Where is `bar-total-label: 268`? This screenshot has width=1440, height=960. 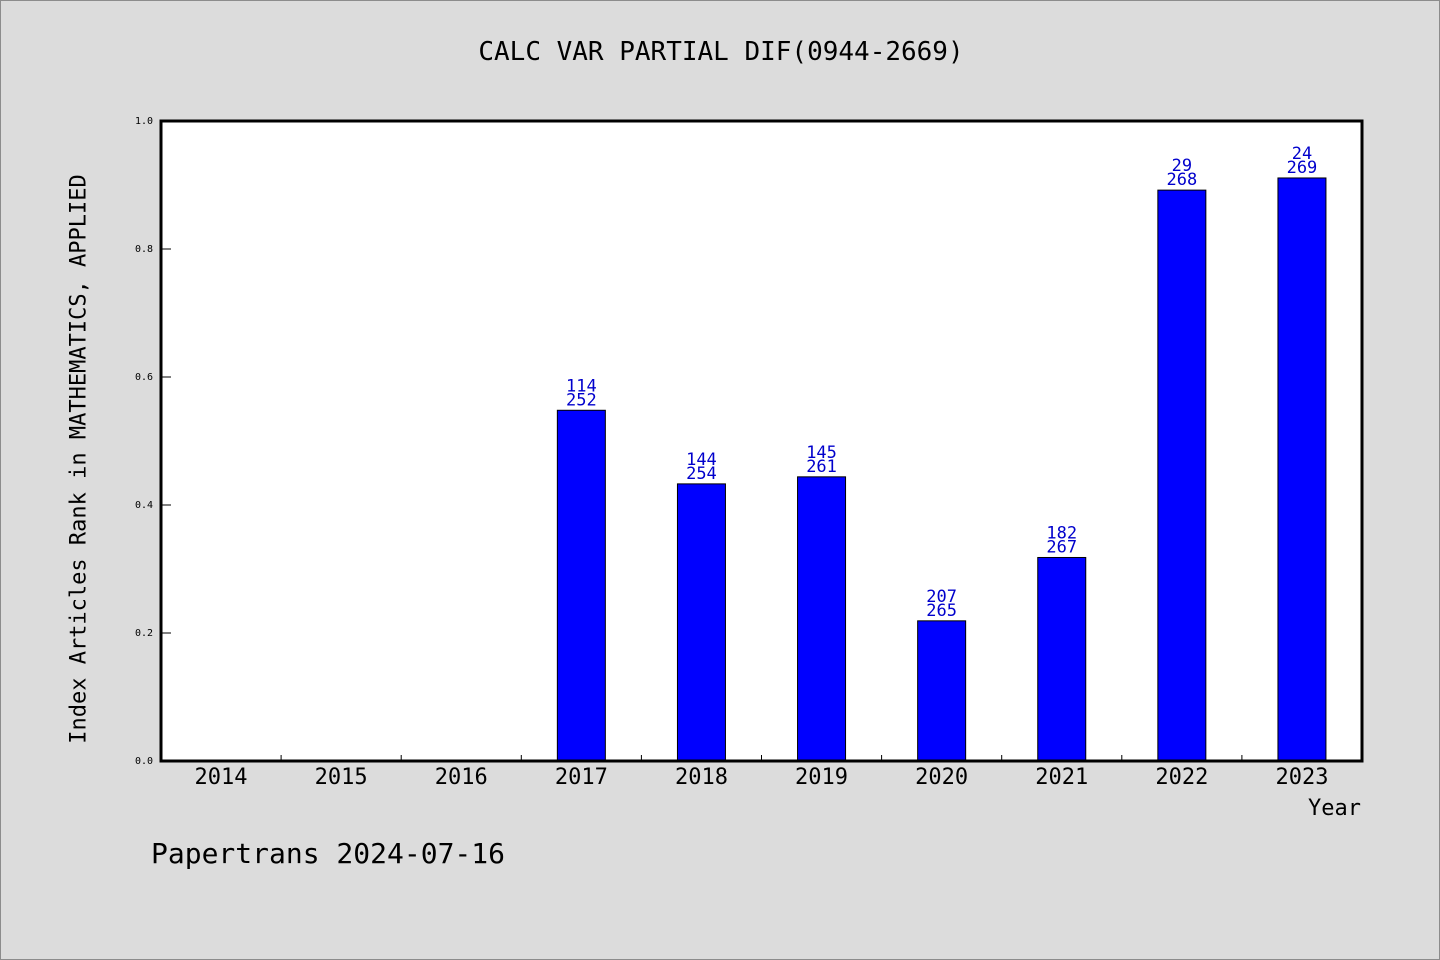
bar-total-label: 268 is located at coordinates (1181, 180).